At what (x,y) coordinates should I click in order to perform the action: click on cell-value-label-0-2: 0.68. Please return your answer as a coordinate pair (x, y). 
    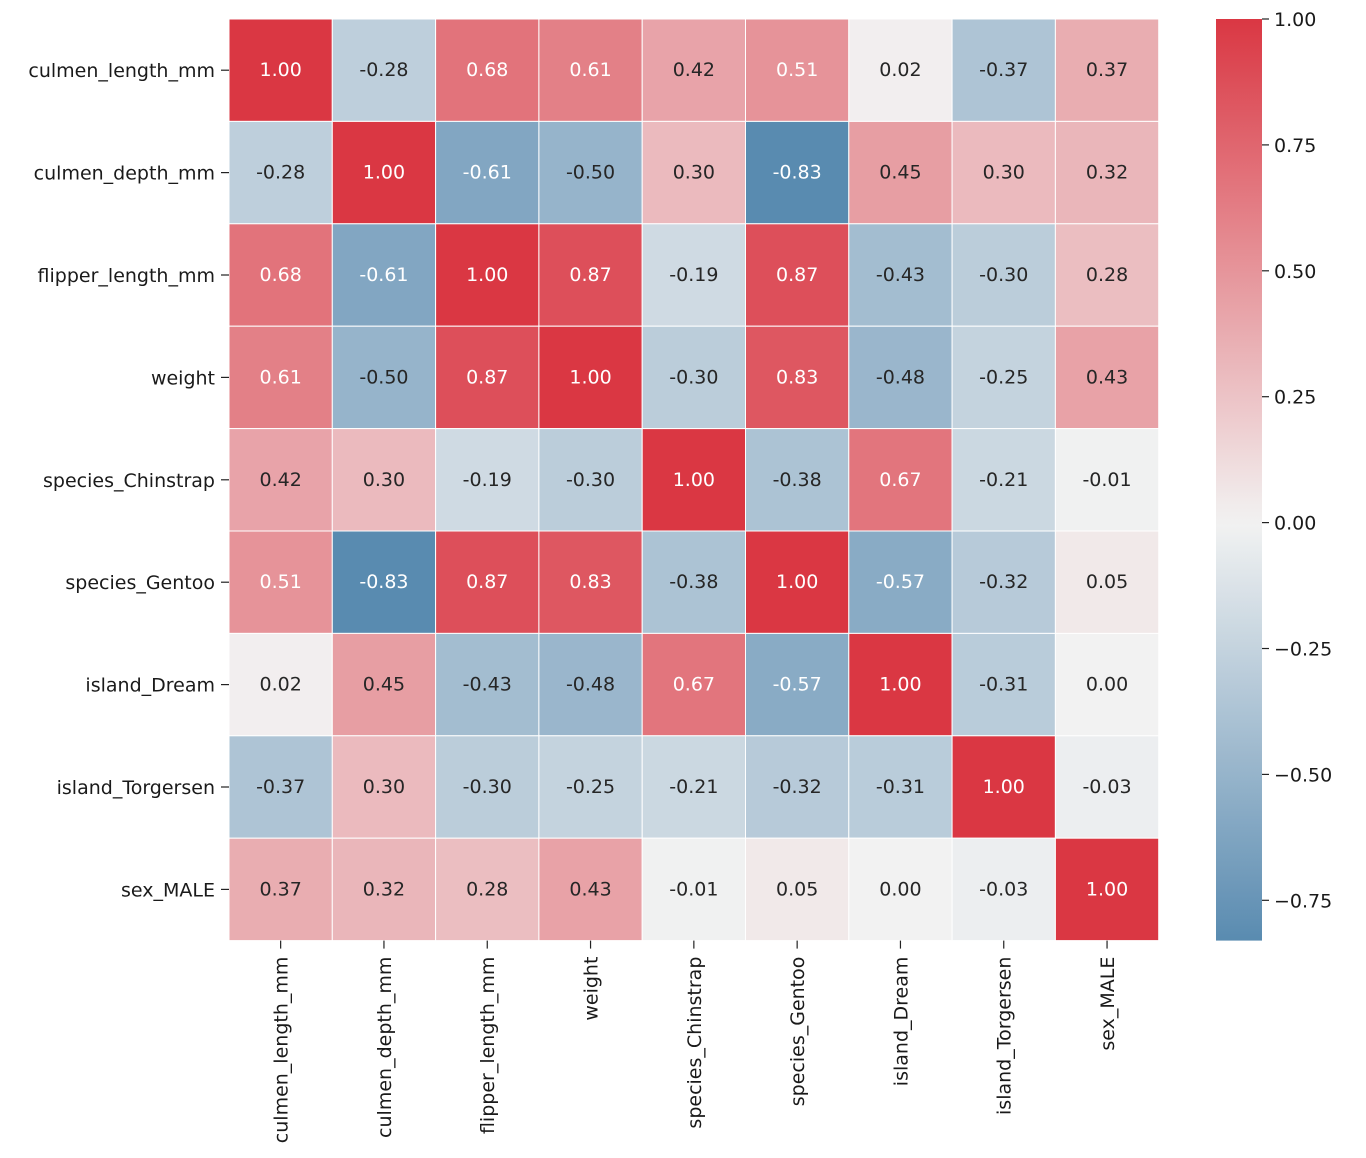
    Looking at the image, I should click on (487, 70).